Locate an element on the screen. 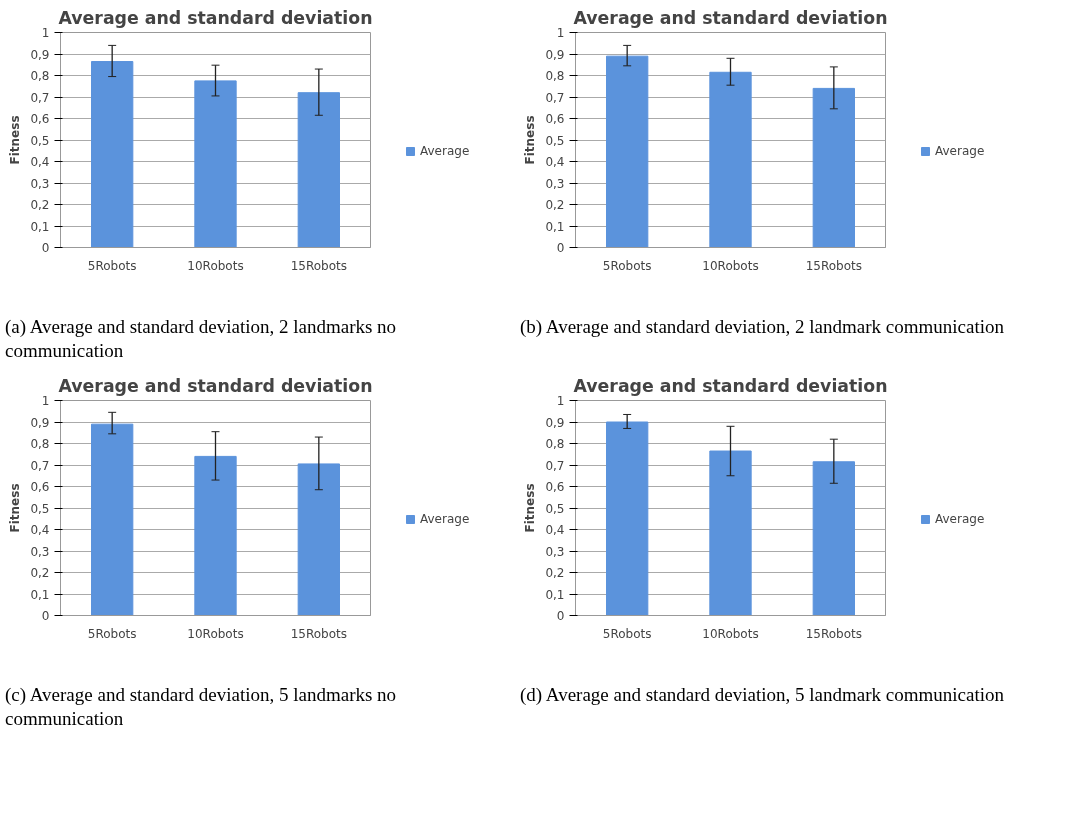  text: (b) Average and standard deviation, 2 landmark communication is located at coordinates (762, 327).